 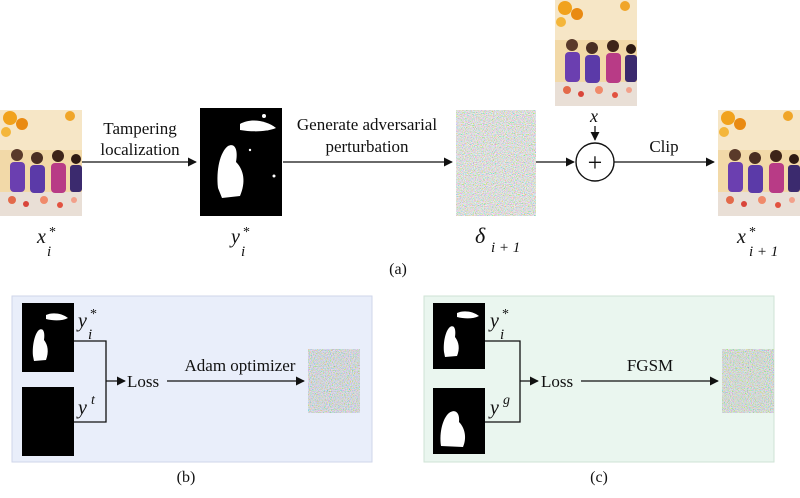 What do you see at coordinates (593, 116) in the screenshot?
I see `x-label: x` at bounding box center [593, 116].